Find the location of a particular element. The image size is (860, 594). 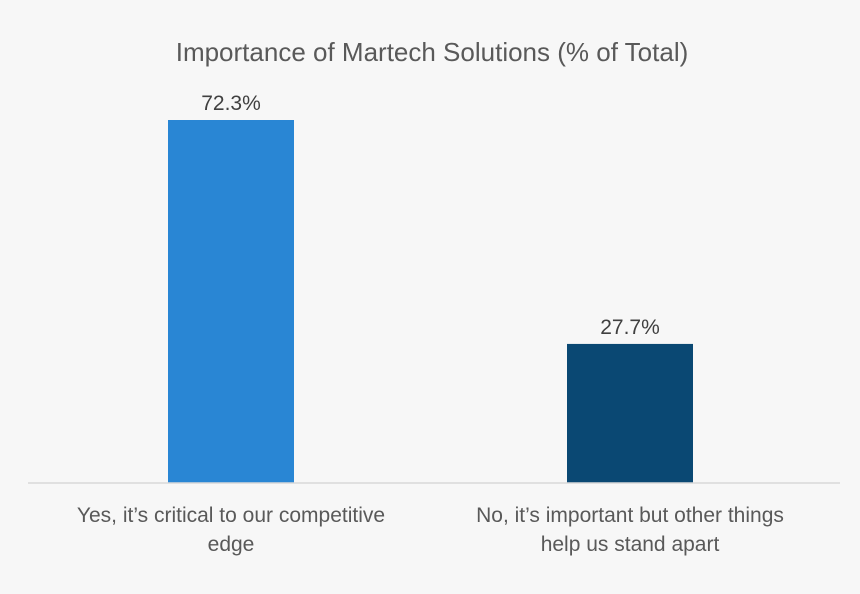

category-label-2-line-2: help us stand apart is located at coordinates (630, 544).